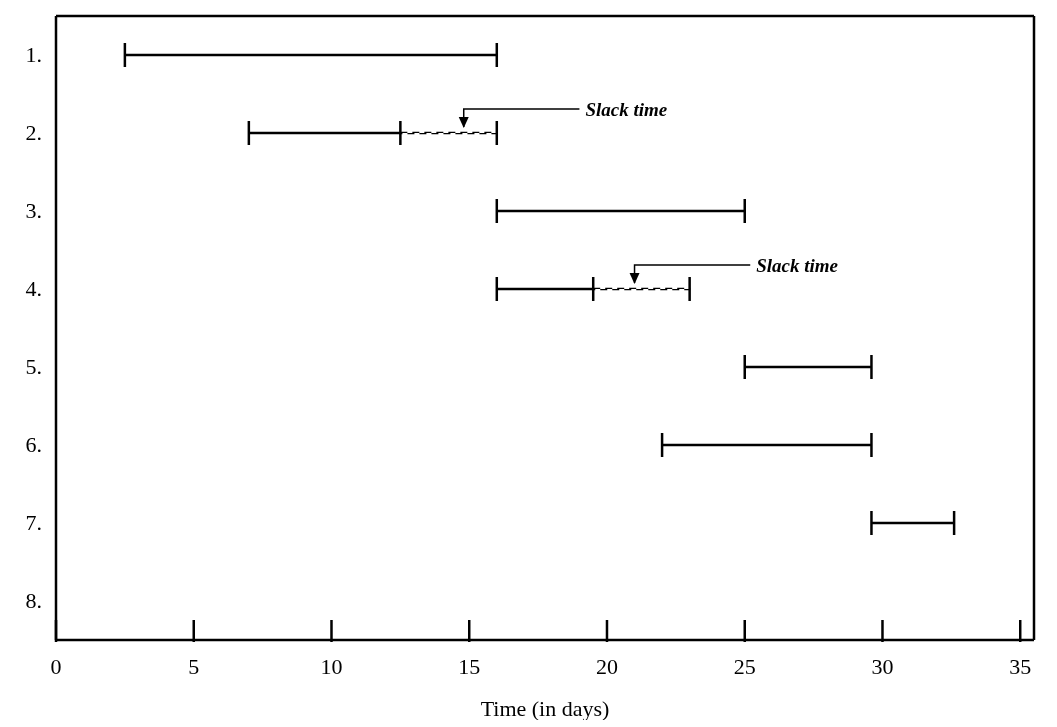 Image resolution: width=1057 pixels, height=727 pixels. I want to click on y-tick-label: 8., so click(33, 600).